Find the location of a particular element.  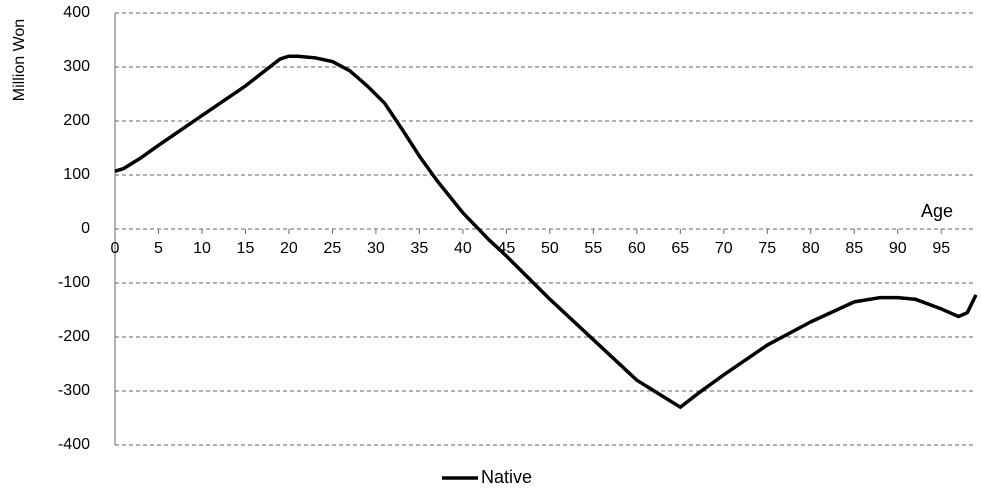

x-tick-label: 60 is located at coordinates (637, 248).